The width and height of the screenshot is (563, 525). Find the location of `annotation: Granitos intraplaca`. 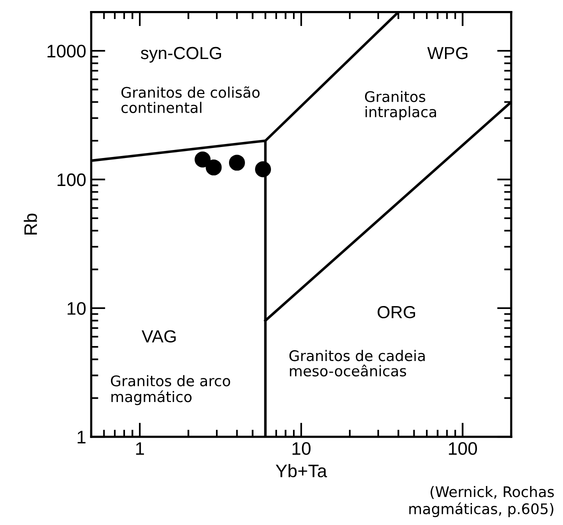

annotation: Granitos intraplaca is located at coordinates (400, 105).